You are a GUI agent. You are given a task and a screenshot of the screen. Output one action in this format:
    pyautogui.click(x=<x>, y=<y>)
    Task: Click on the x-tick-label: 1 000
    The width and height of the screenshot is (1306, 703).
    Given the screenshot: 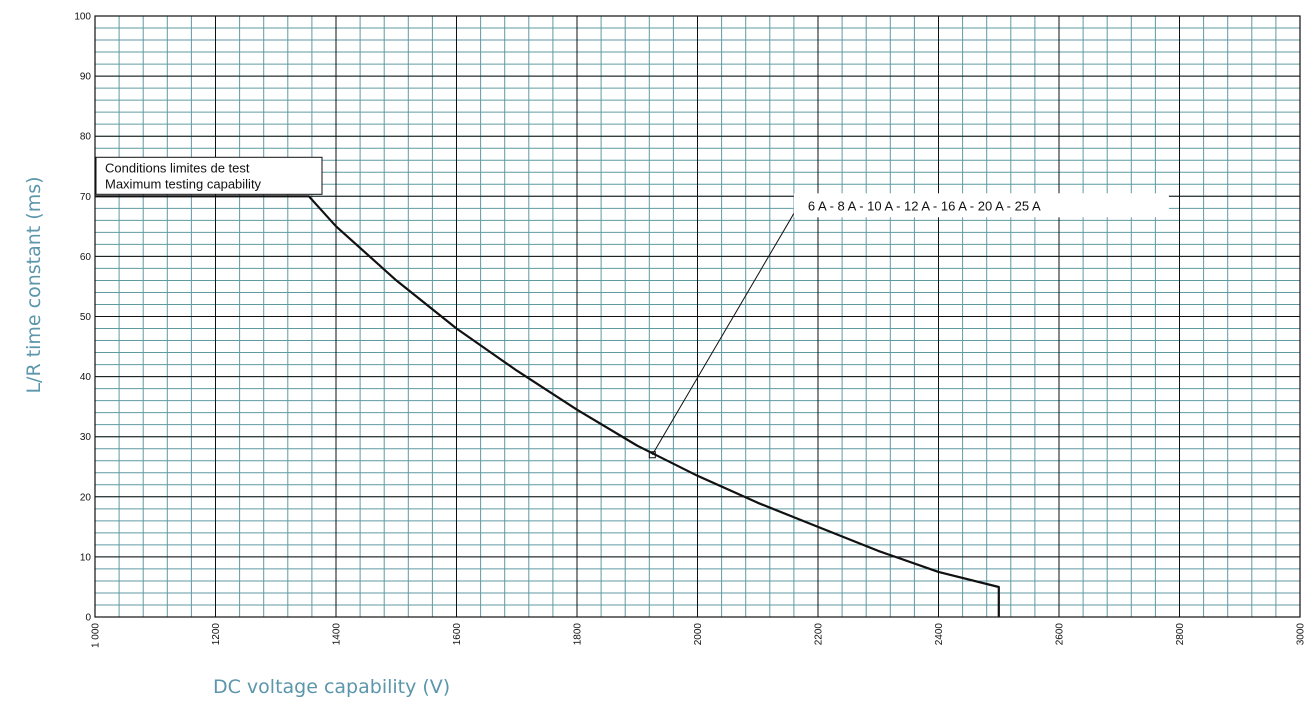 What is the action you would take?
    pyautogui.click(x=96, y=635)
    